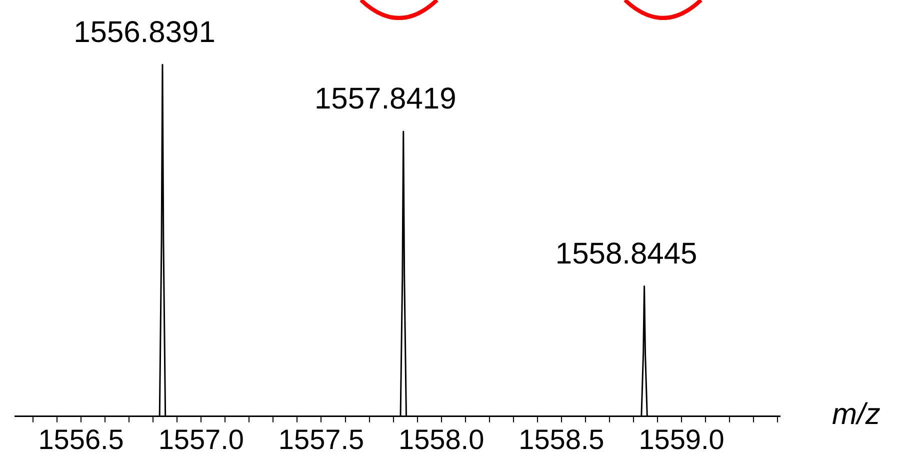  Describe the element at coordinates (385, 99) in the screenshot. I see `annotation: 1557.8419` at that location.